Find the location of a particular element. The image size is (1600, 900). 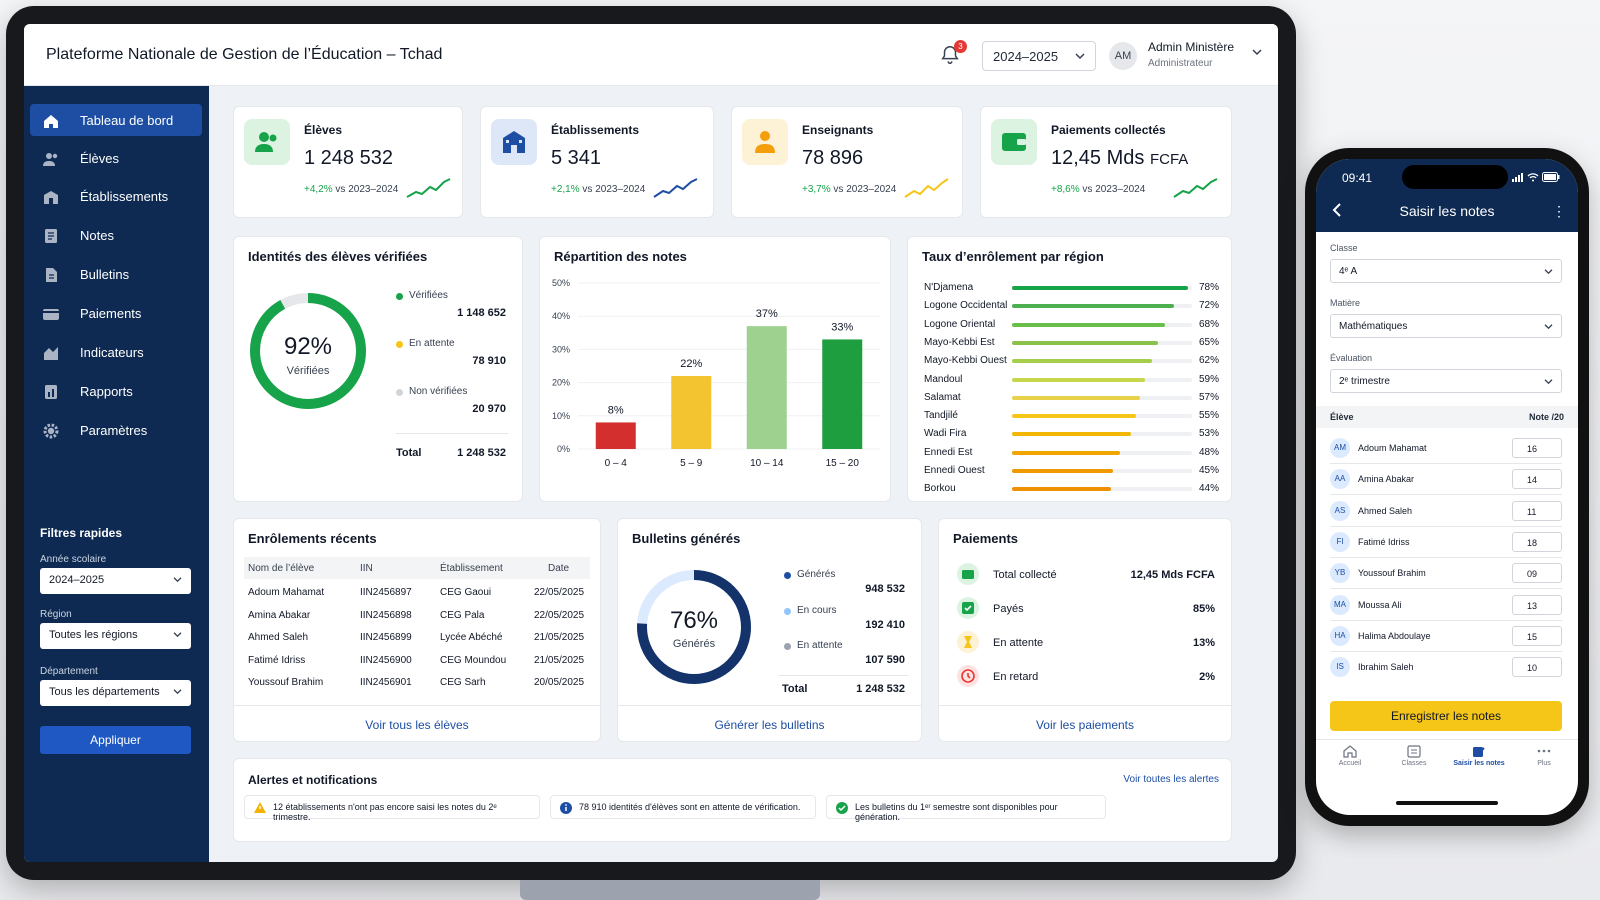

region-name: Logone Occidental is located at coordinates (966, 306).